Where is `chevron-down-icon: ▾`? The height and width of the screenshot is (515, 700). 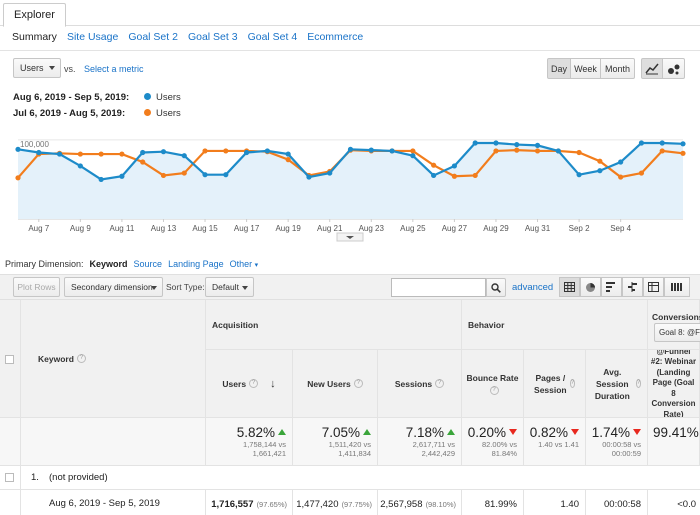 chevron-down-icon: ▾ is located at coordinates (256, 265).